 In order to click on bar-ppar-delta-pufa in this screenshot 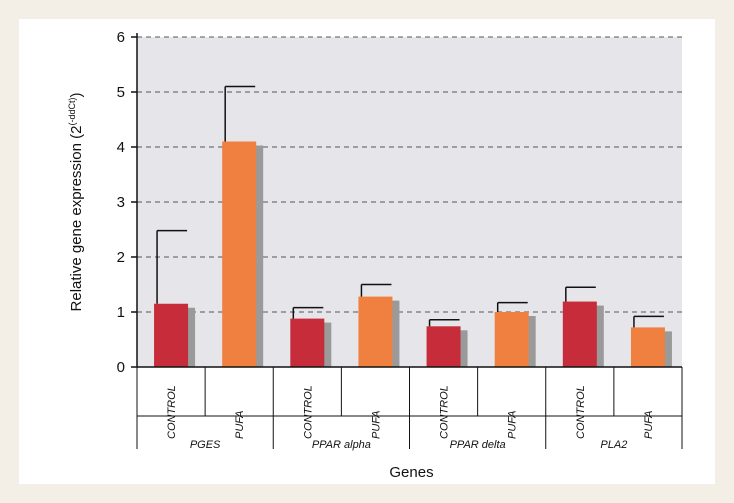, I will do `click(511, 339)`.